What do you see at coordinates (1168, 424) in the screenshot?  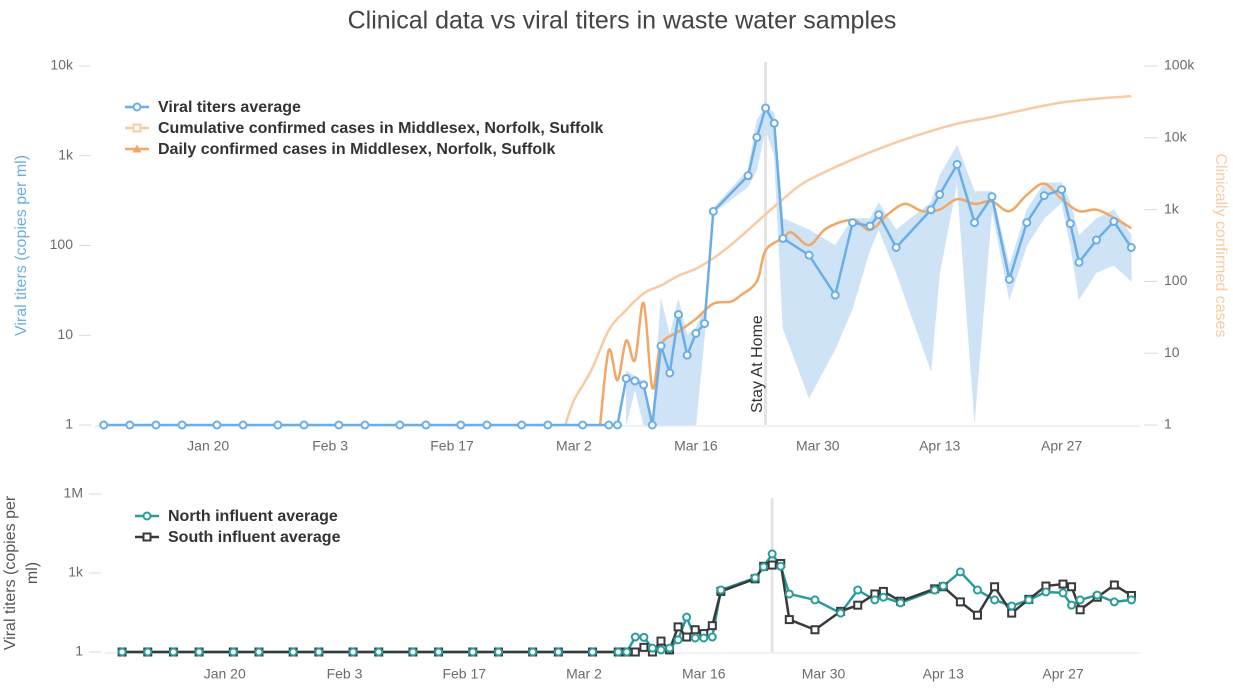 I see `y2-tick-label: 1` at bounding box center [1168, 424].